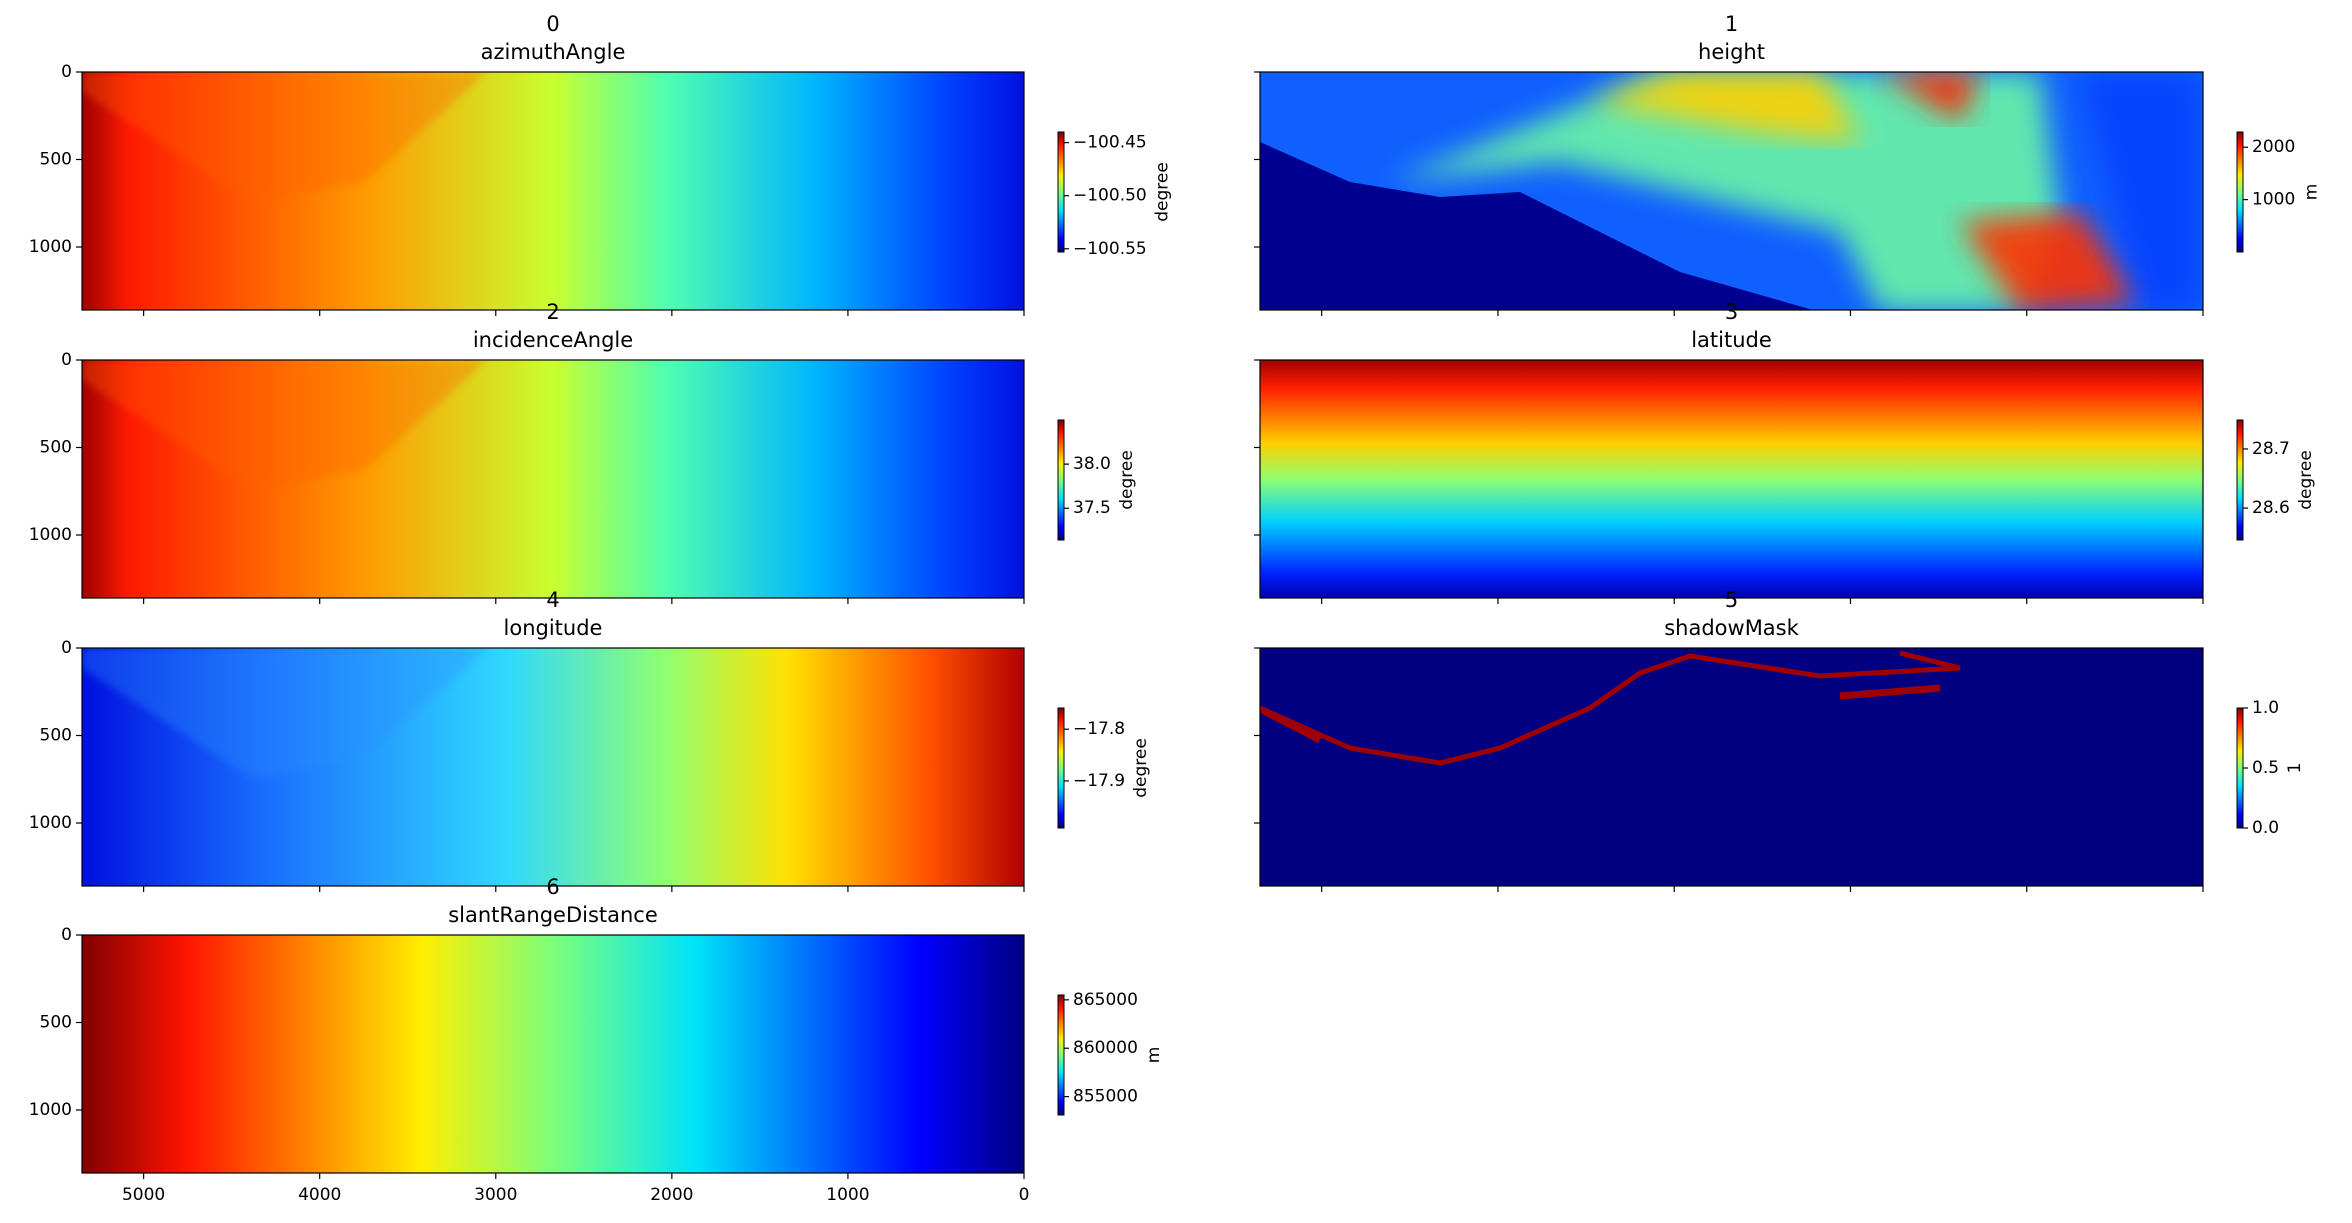 The height and width of the screenshot is (1223, 2352). I want to click on x-tick-label: 3000, so click(495, 1195).